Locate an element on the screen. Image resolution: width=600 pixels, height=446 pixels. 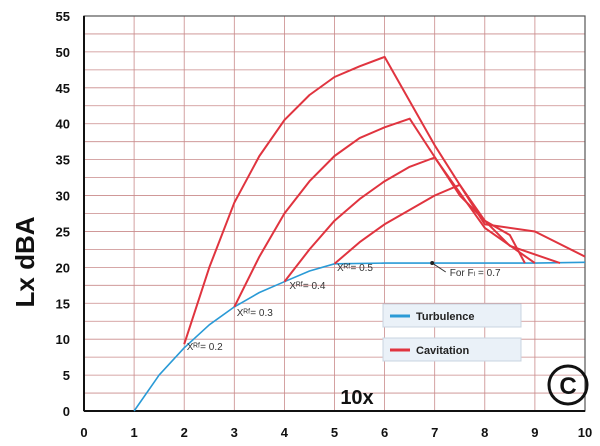
y-tick-label: 15 is located at coordinates (63, 303).